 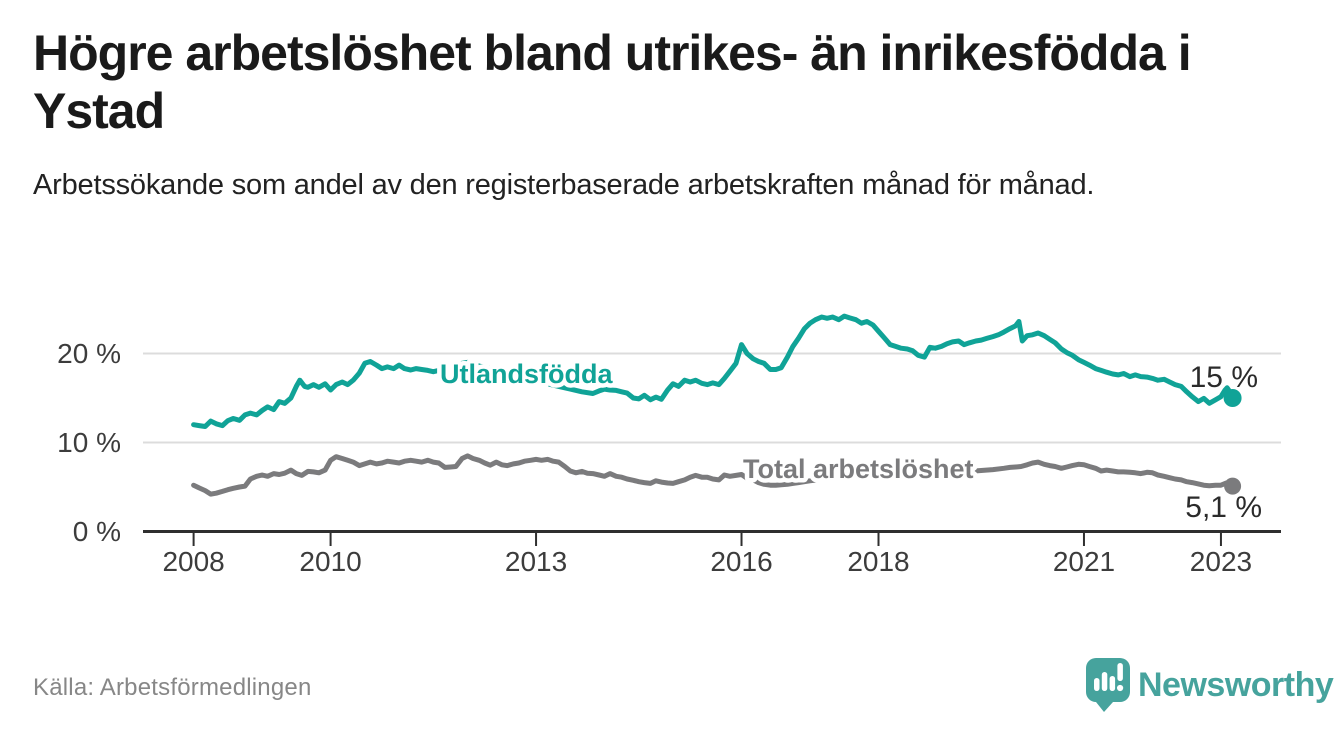 What do you see at coordinates (1084, 561) in the screenshot?
I see `x-axis-tick-label: 2021` at bounding box center [1084, 561].